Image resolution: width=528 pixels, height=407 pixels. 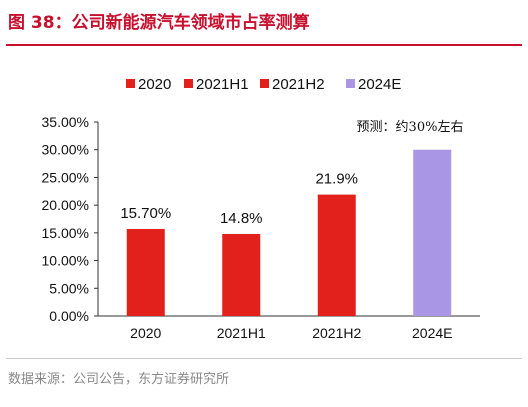 What do you see at coordinates (145, 333) in the screenshot?
I see `x-tick-label: 2020` at bounding box center [145, 333].